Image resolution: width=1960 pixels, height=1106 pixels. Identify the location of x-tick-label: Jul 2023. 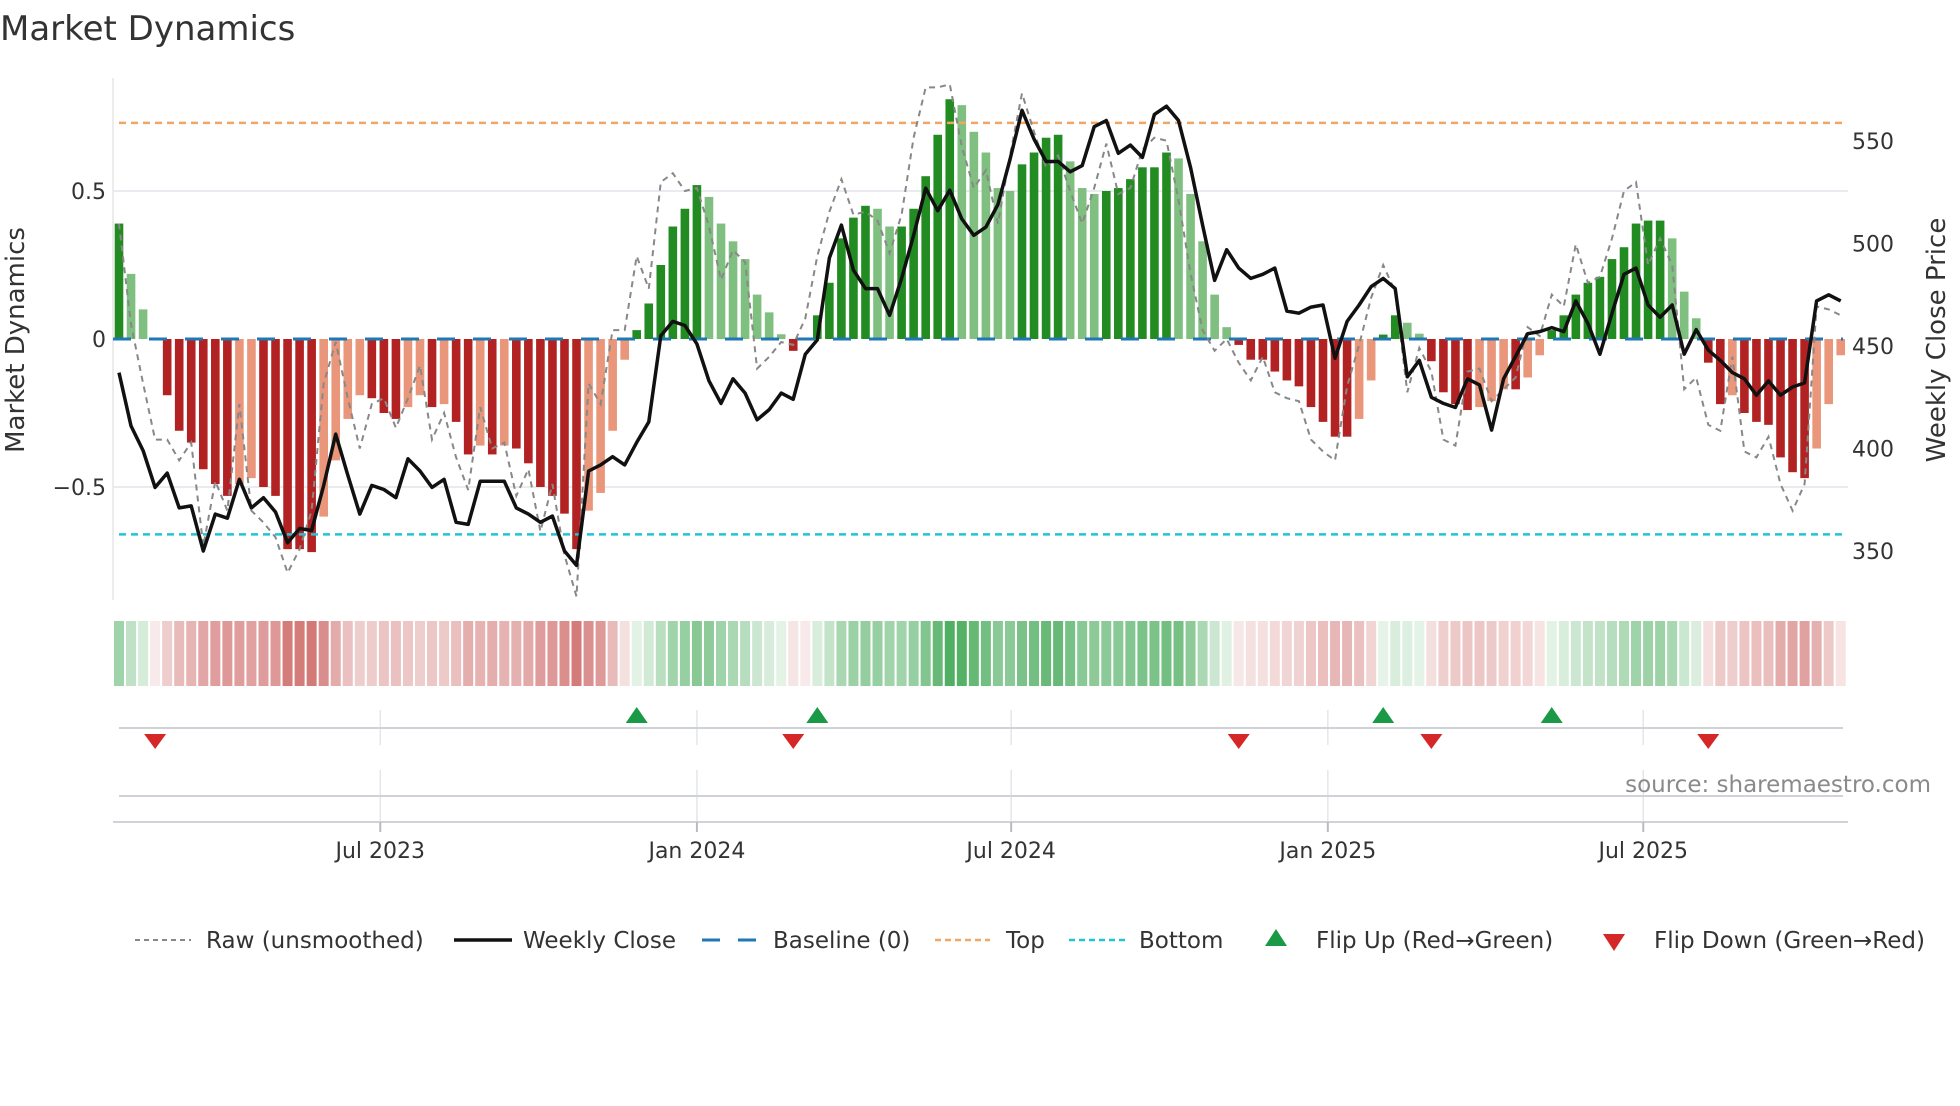
(380, 851).